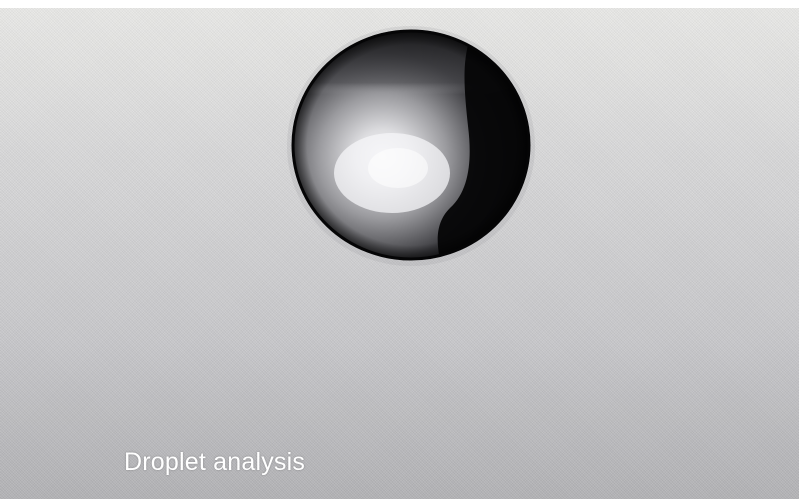  I want to click on droplet-graphic, so click(411, 146).